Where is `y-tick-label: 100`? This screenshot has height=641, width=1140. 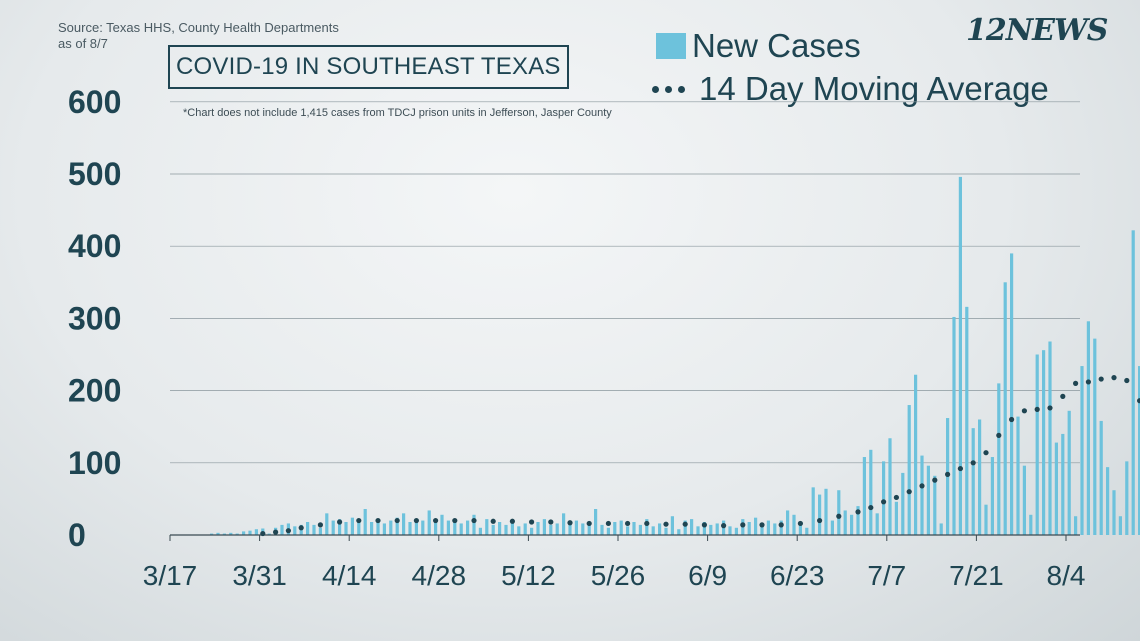 y-tick-label: 100 is located at coordinates (94, 463).